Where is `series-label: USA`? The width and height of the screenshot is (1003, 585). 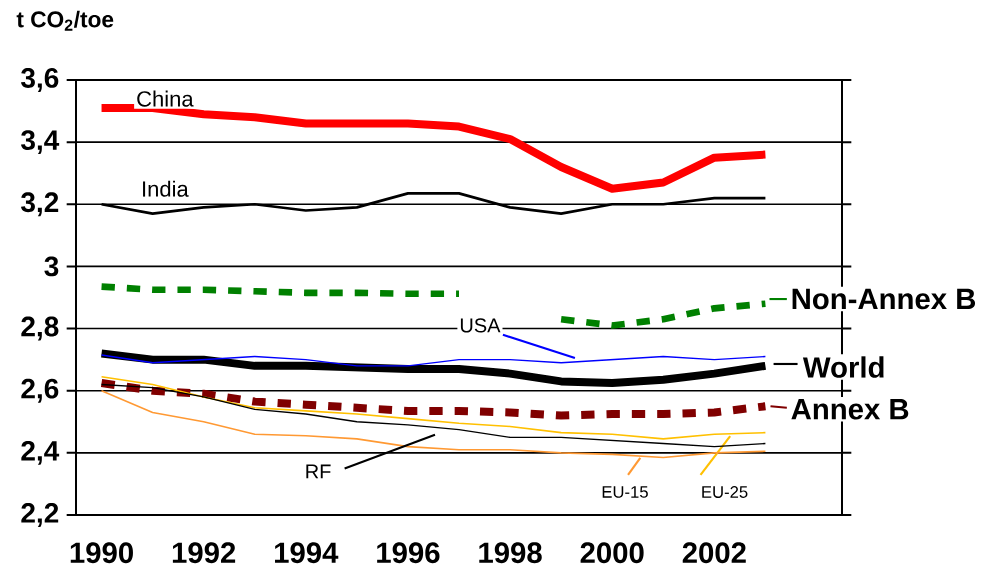
series-label: USA is located at coordinates (480, 325).